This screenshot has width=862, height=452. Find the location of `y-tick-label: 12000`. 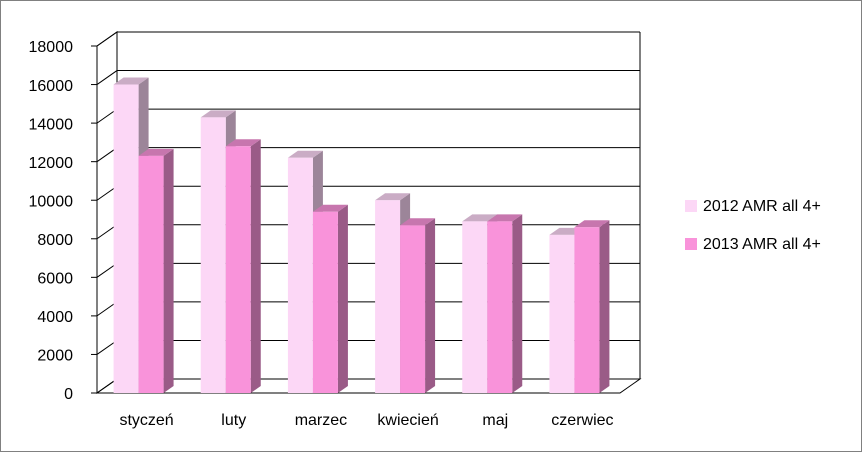

y-tick-label: 12000 is located at coordinates (51, 163).